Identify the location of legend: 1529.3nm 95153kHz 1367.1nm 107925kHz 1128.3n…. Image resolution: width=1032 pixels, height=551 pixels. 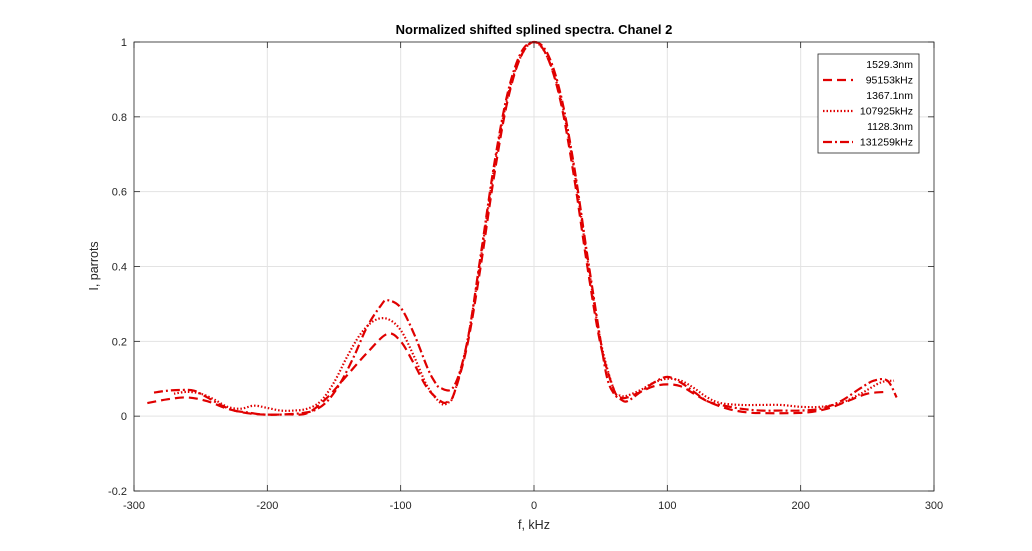
(868, 103).